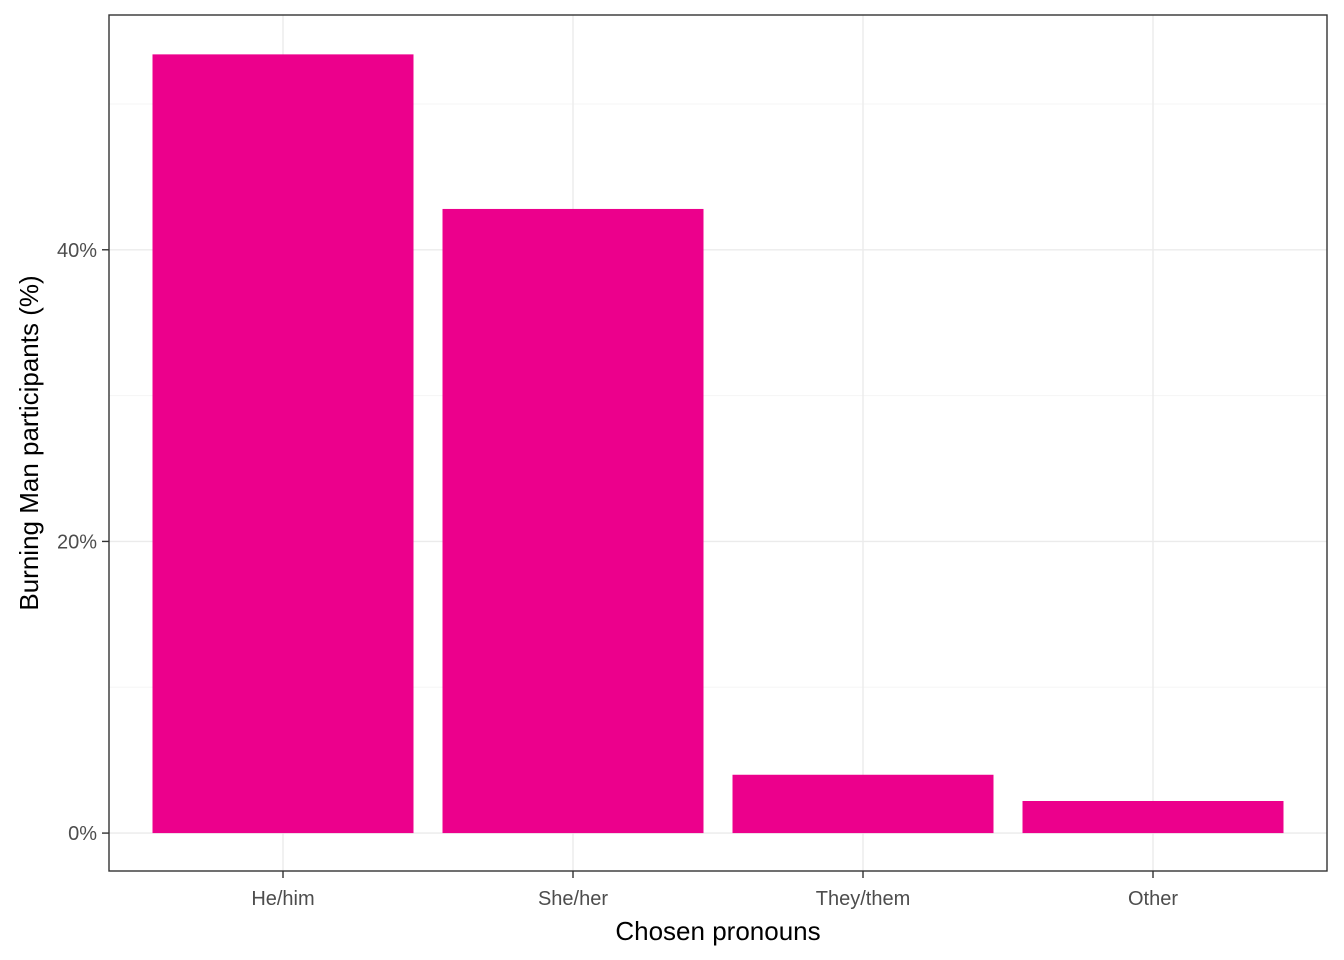 The width and height of the screenshot is (1344, 960). I want to click on x-axis-title: Chosen pronouns, so click(717, 931).